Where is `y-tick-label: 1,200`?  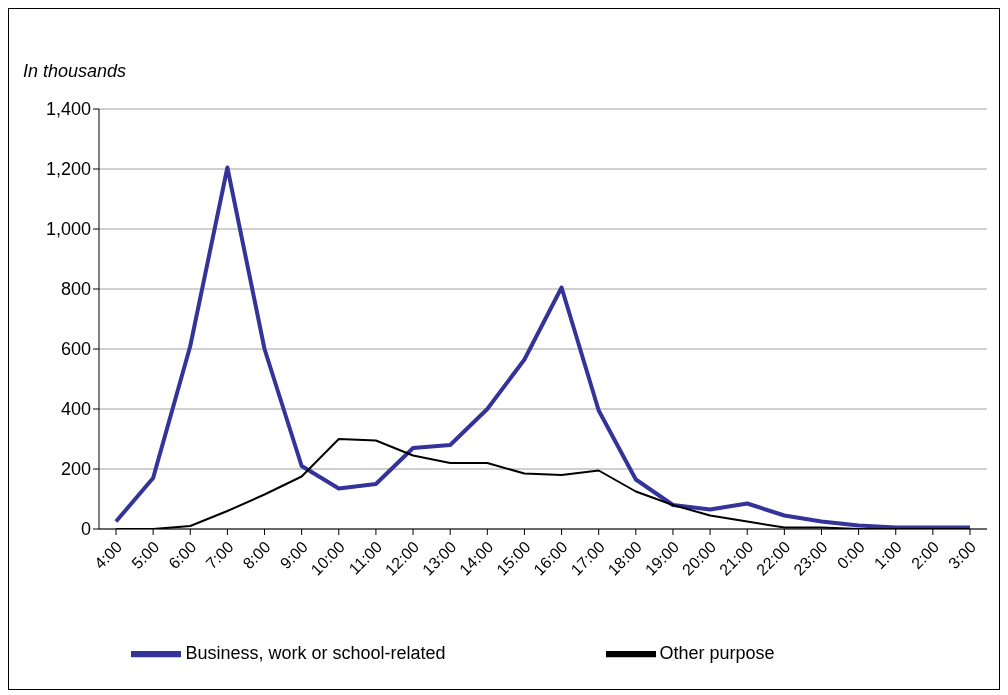
y-tick-label: 1,200 is located at coordinates (68, 169).